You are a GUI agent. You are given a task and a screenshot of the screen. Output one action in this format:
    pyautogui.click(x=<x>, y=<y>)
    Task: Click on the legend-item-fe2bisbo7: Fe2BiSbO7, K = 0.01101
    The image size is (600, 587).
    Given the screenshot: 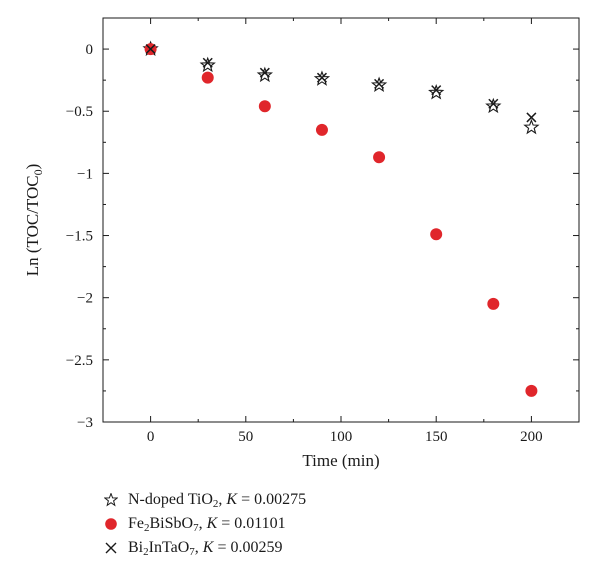 What is the action you would take?
    pyautogui.click(x=205, y=524)
    